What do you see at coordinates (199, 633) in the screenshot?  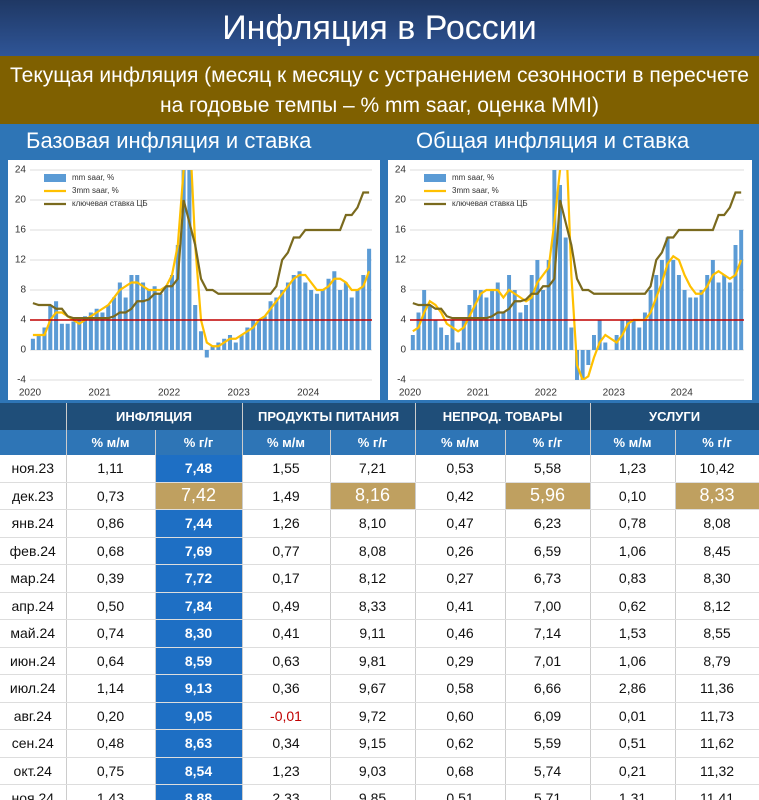 I see `cell: 8,30` at bounding box center [199, 633].